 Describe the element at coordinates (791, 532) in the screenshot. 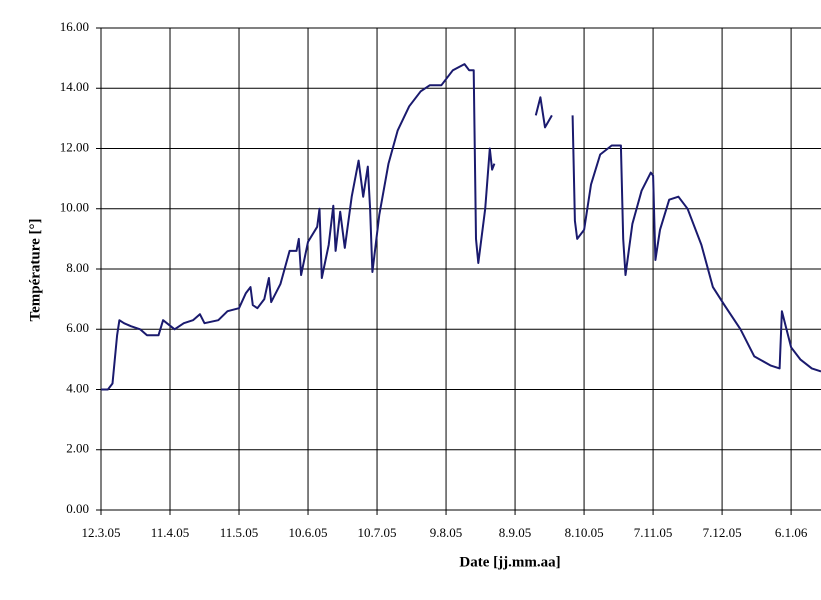

I see `x-tick-label: 6.1.06` at that location.